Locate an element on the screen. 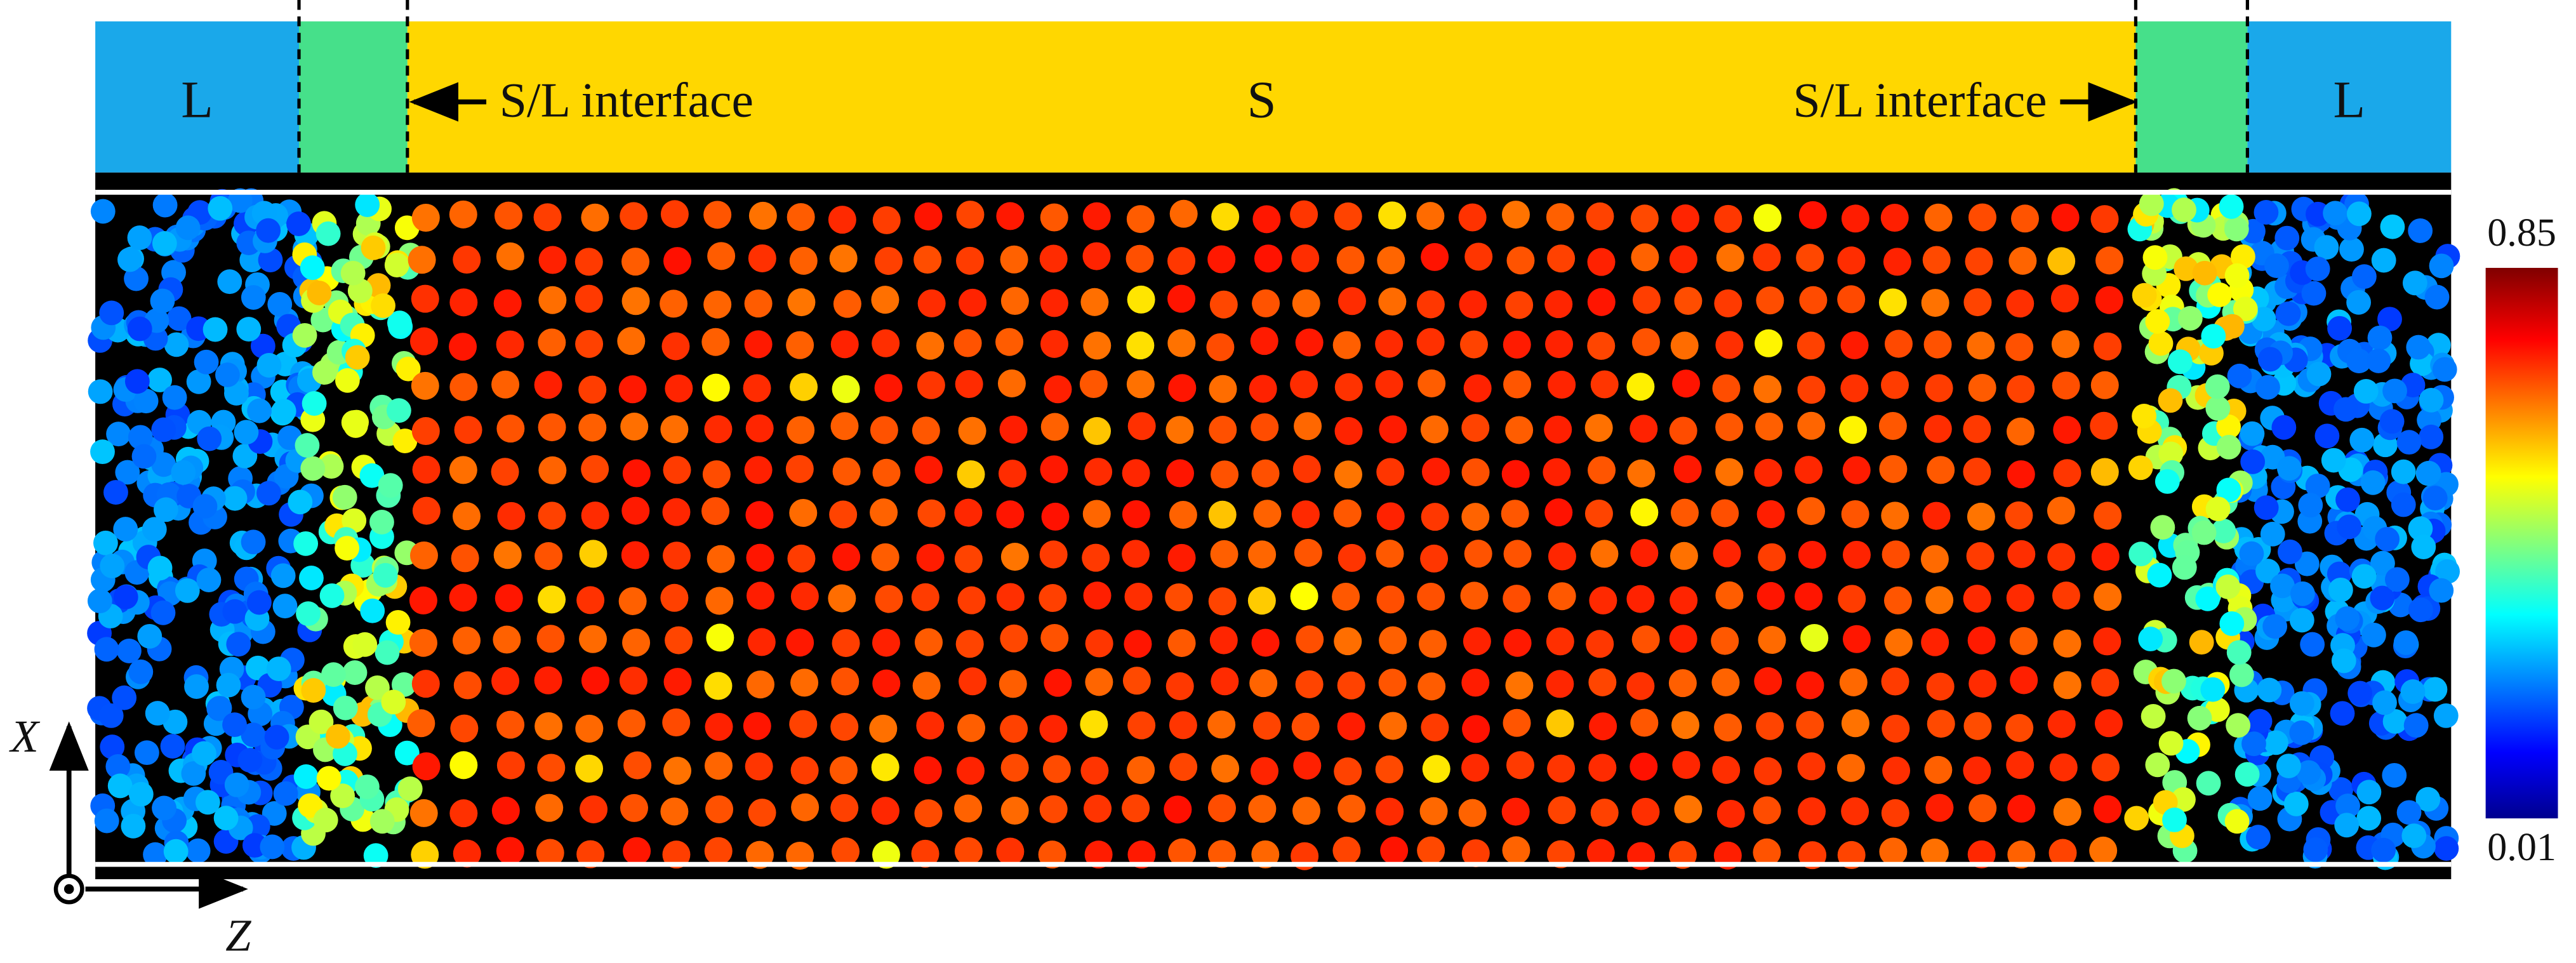 This screenshot has height=963, width=2576. interface-region is located at coordinates (2191, 97).